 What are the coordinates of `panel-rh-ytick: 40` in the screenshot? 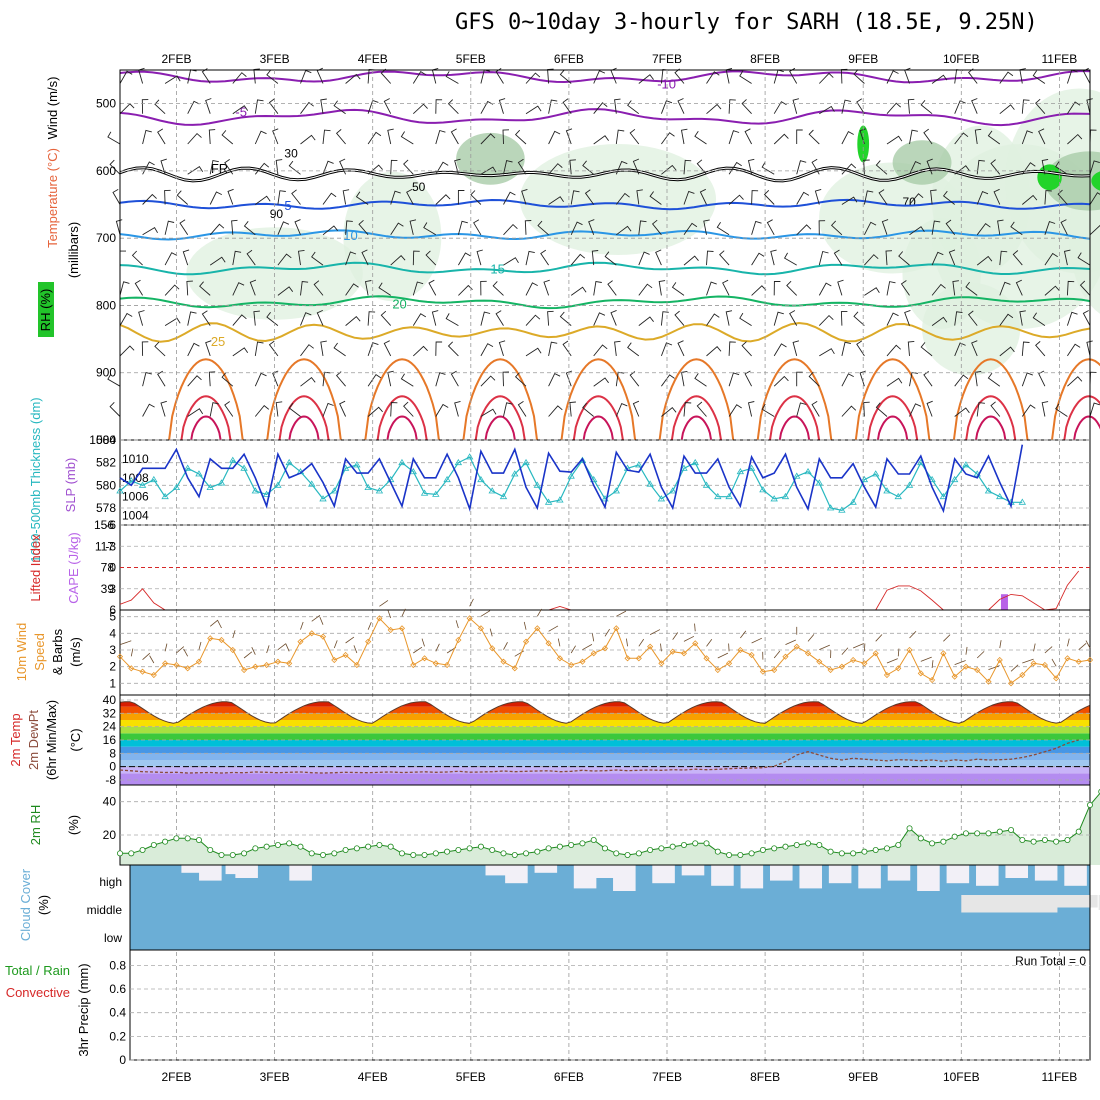 It's located at (110, 802).